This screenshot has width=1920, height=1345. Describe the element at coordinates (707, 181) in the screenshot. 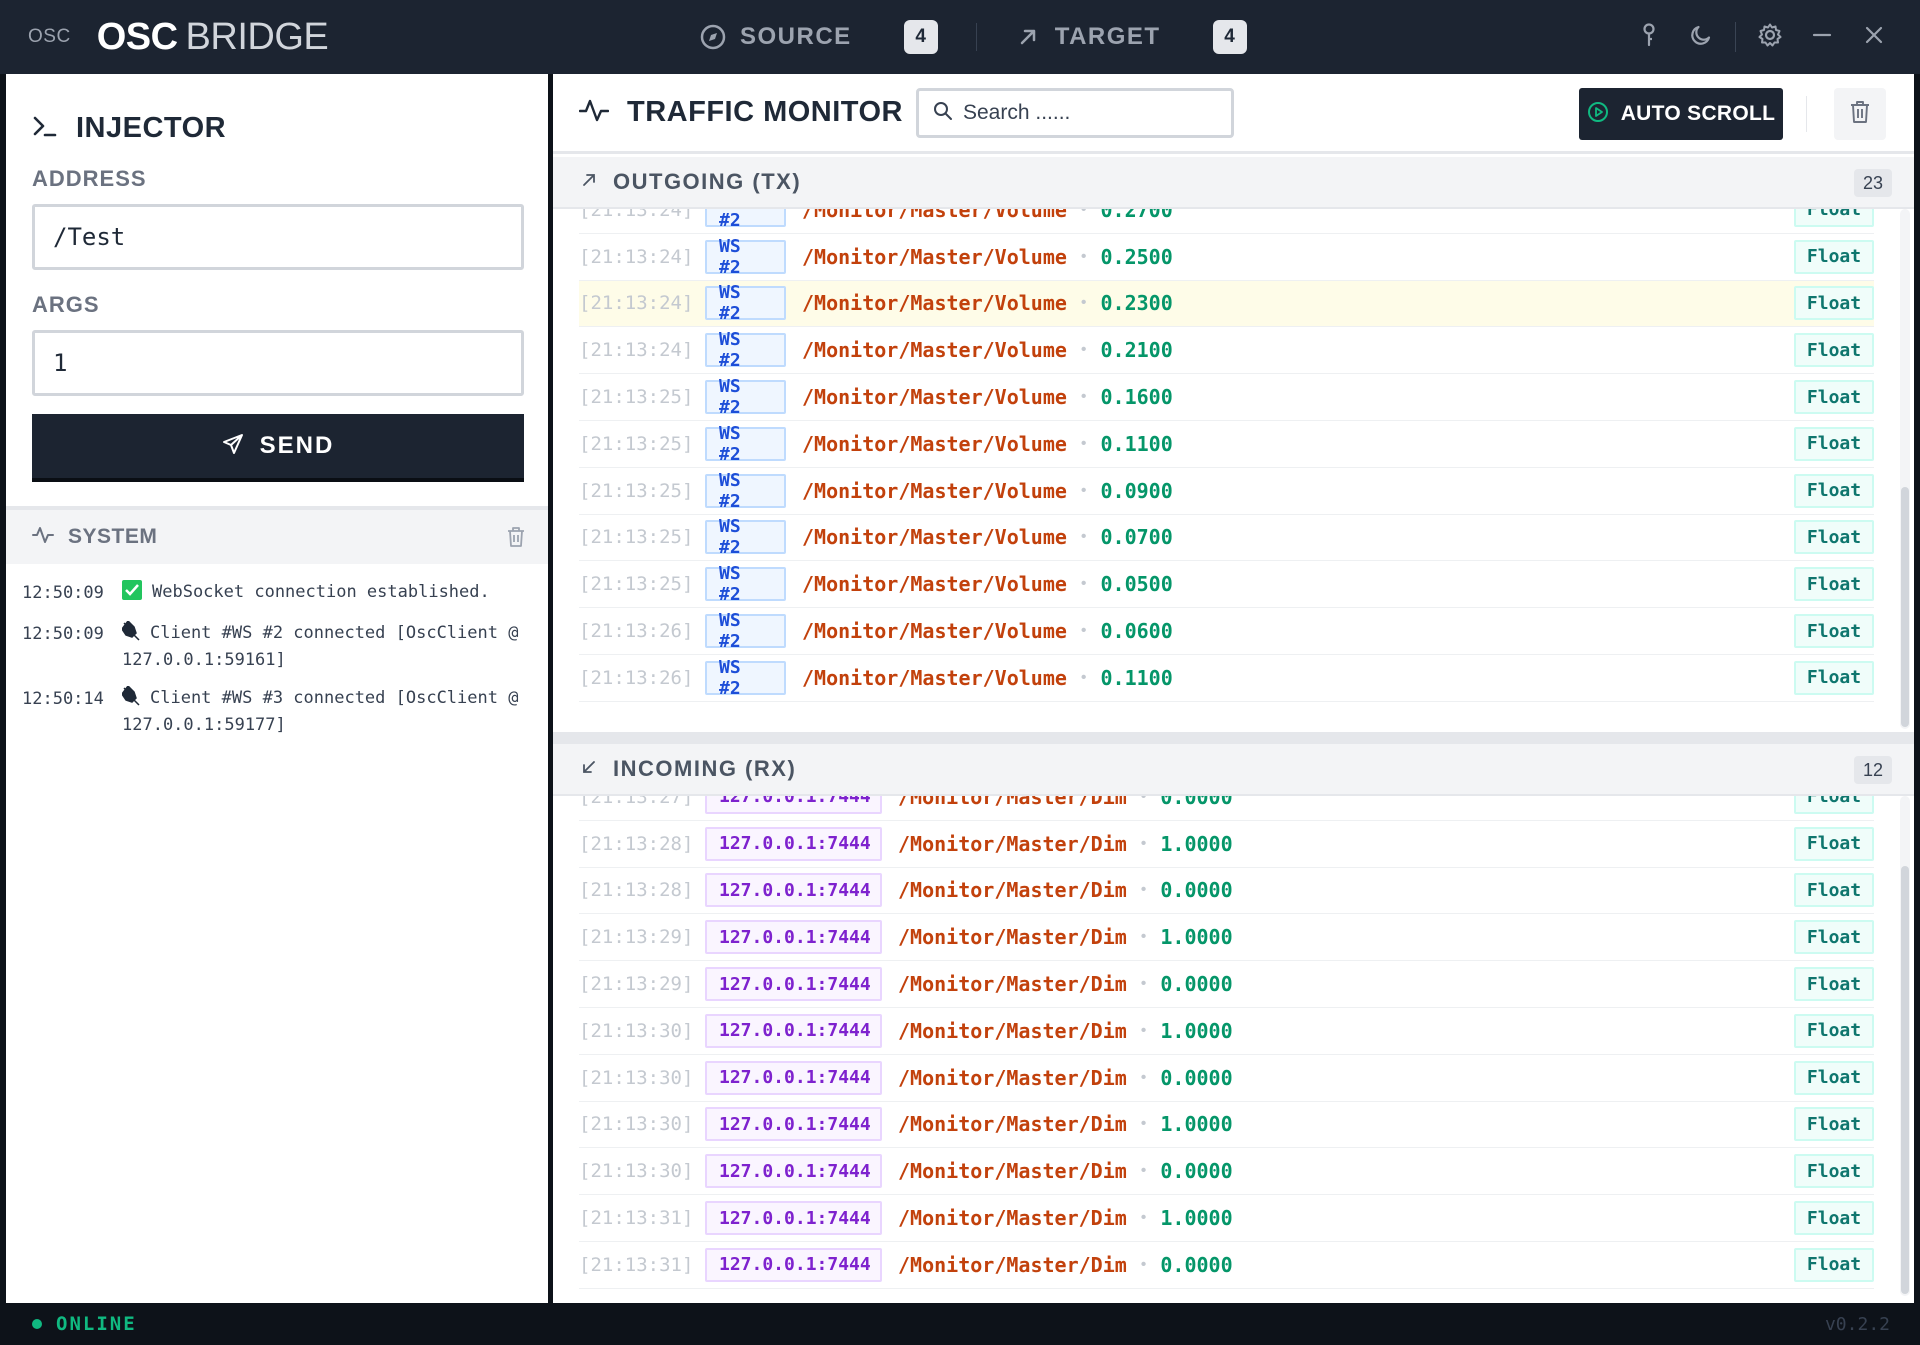

I see `outgoing-title: OUTGOING (TX)` at that location.